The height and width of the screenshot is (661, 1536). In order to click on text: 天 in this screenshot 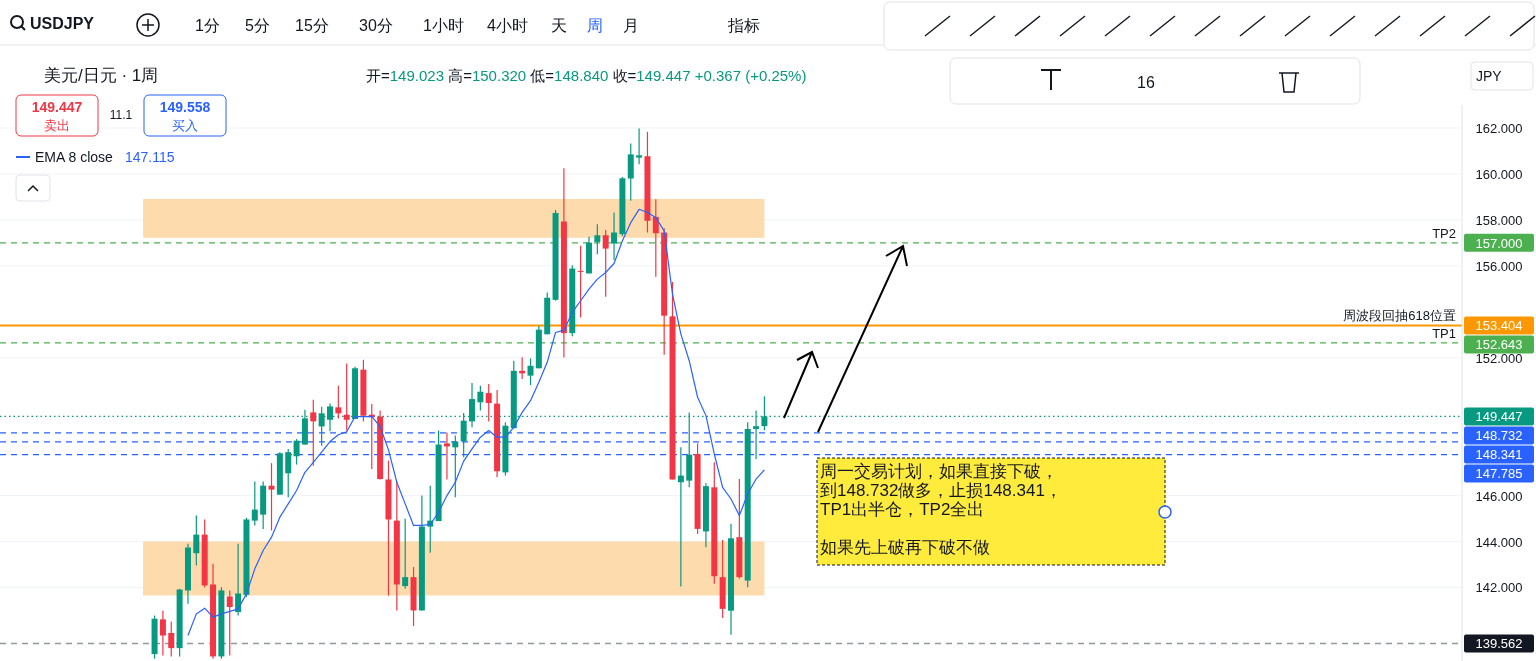, I will do `click(559, 25)`.